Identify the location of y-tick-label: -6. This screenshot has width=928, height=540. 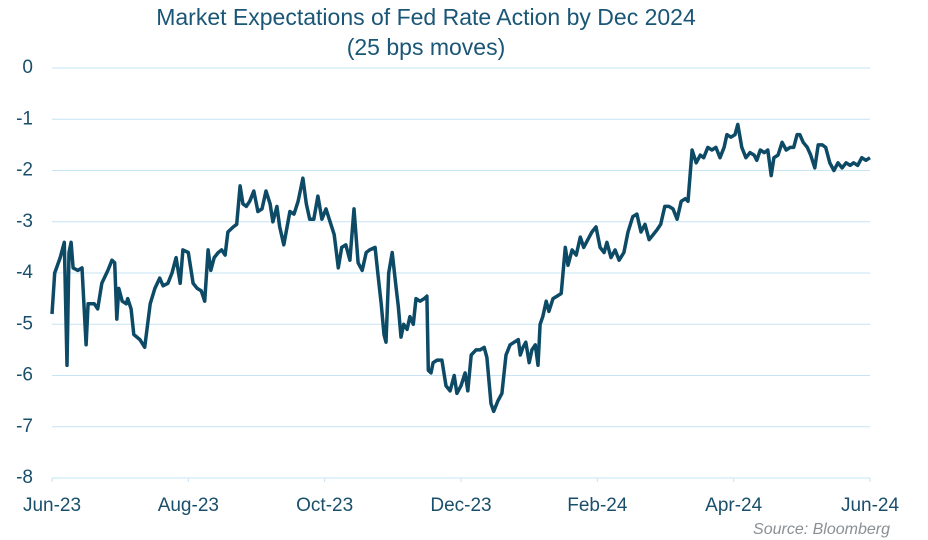
(24, 375).